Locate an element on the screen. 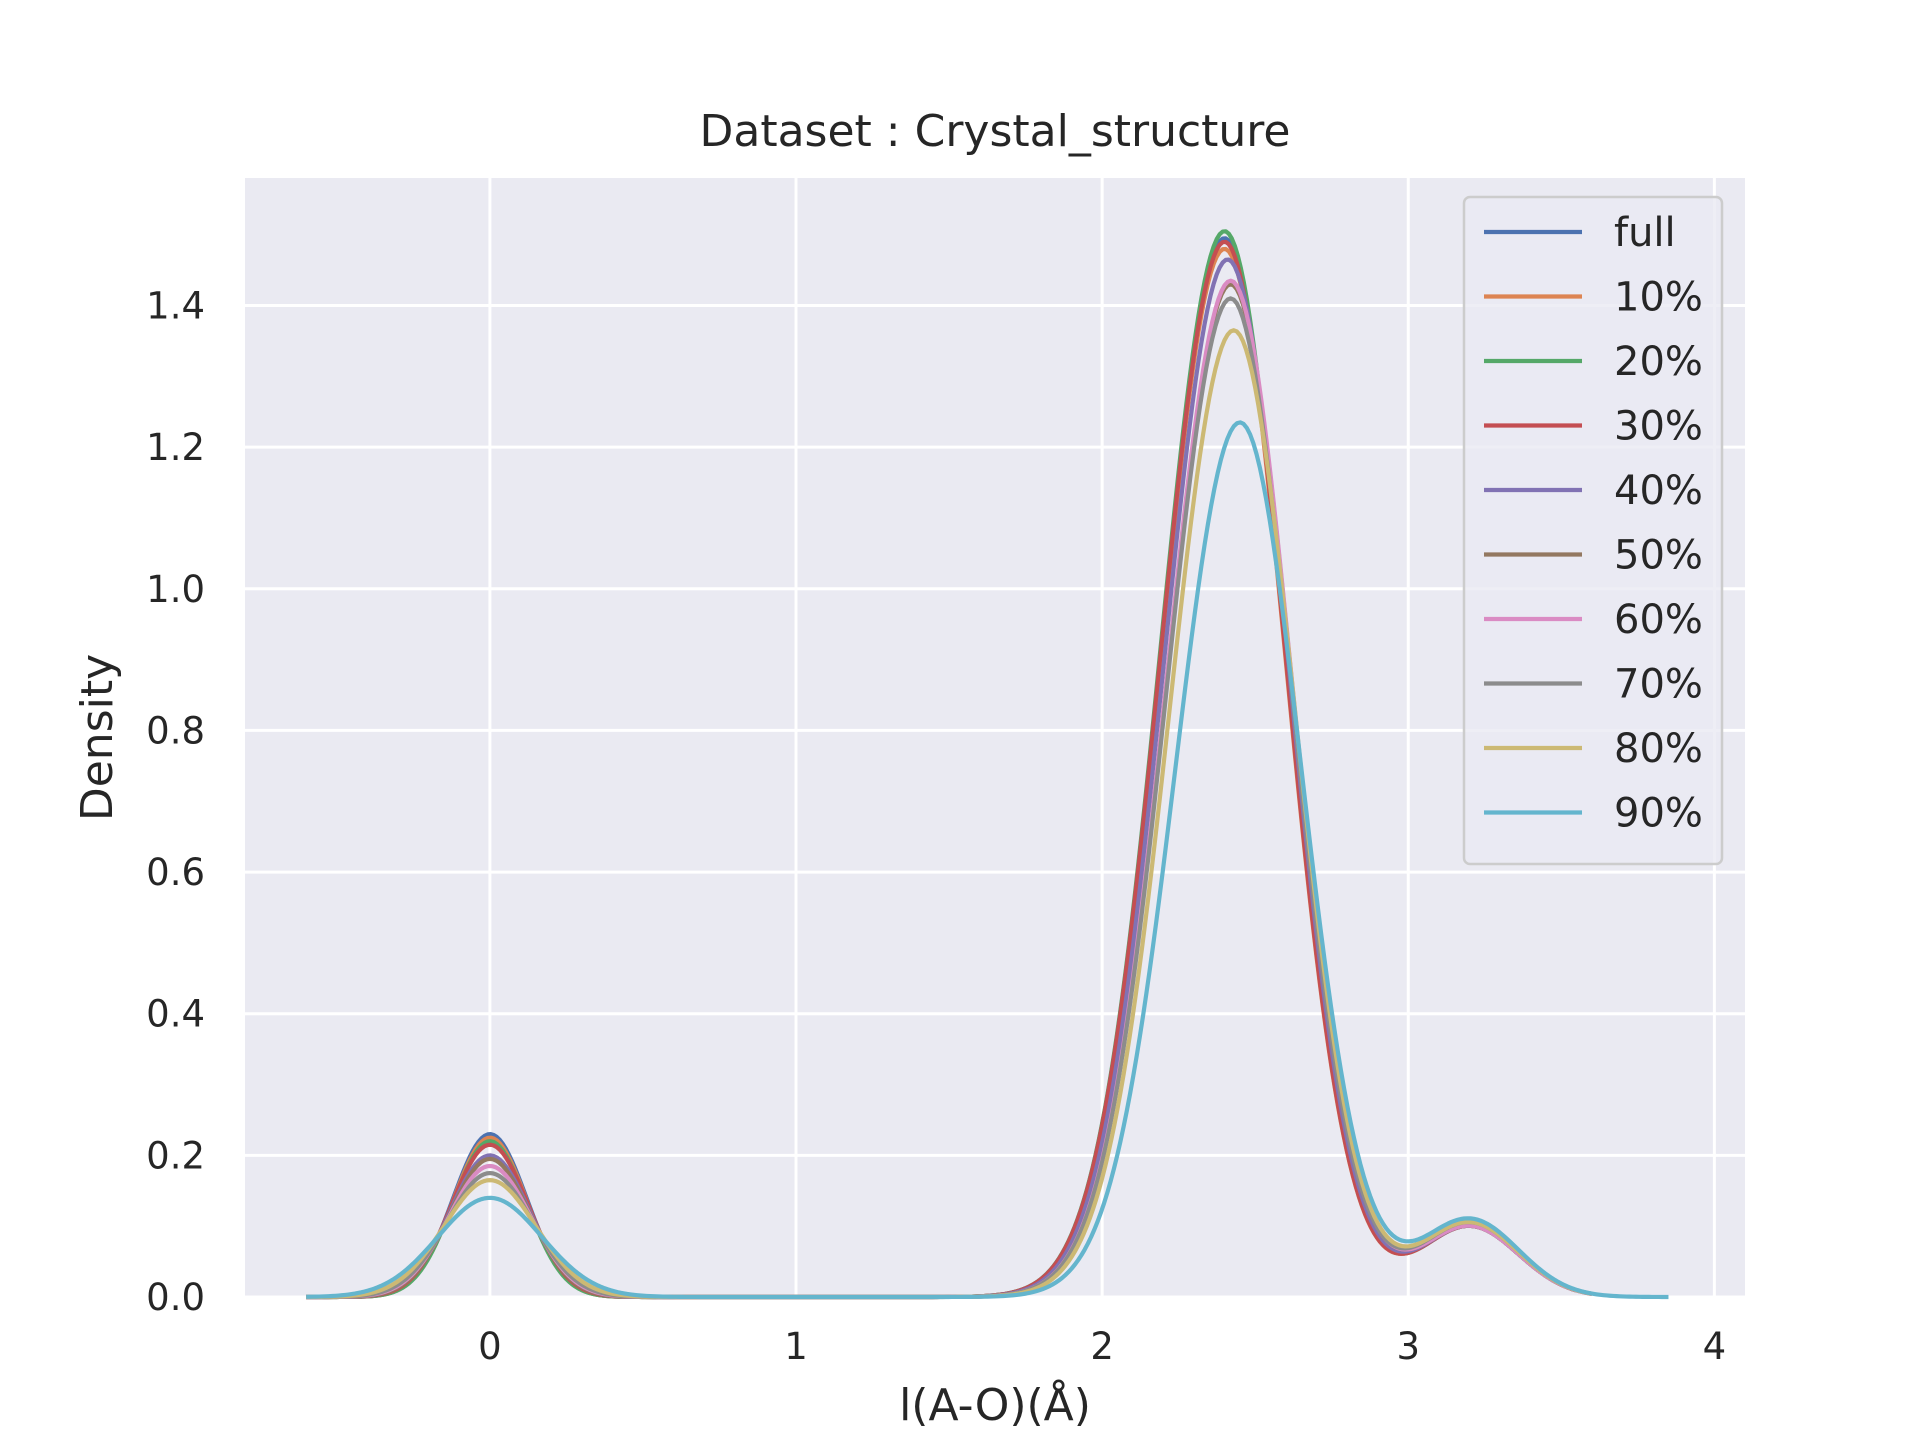  legend-label: full is located at coordinates (1645, 233).